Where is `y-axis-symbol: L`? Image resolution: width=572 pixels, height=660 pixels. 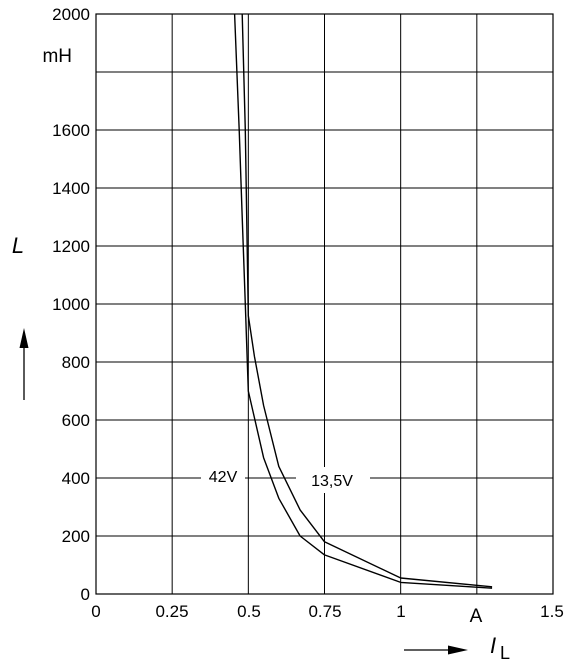
y-axis-symbol: L is located at coordinates (18, 245).